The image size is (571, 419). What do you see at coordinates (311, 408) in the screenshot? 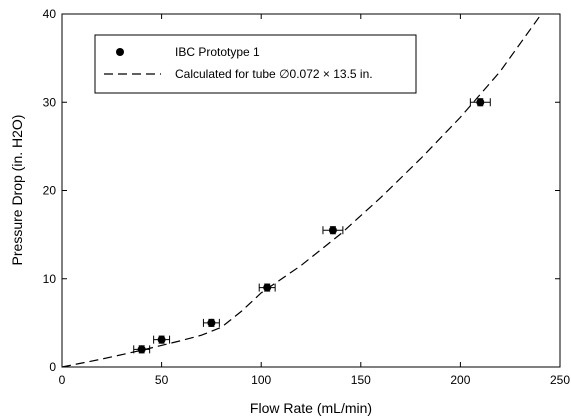
I see `x-axis-title: Flow Rate (mL/min)` at bounding box center [311, 408].